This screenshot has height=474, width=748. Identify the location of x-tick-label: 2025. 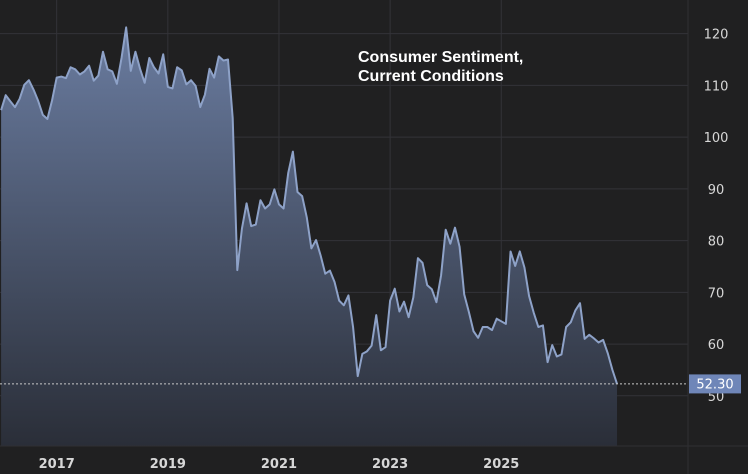
(501, 464).